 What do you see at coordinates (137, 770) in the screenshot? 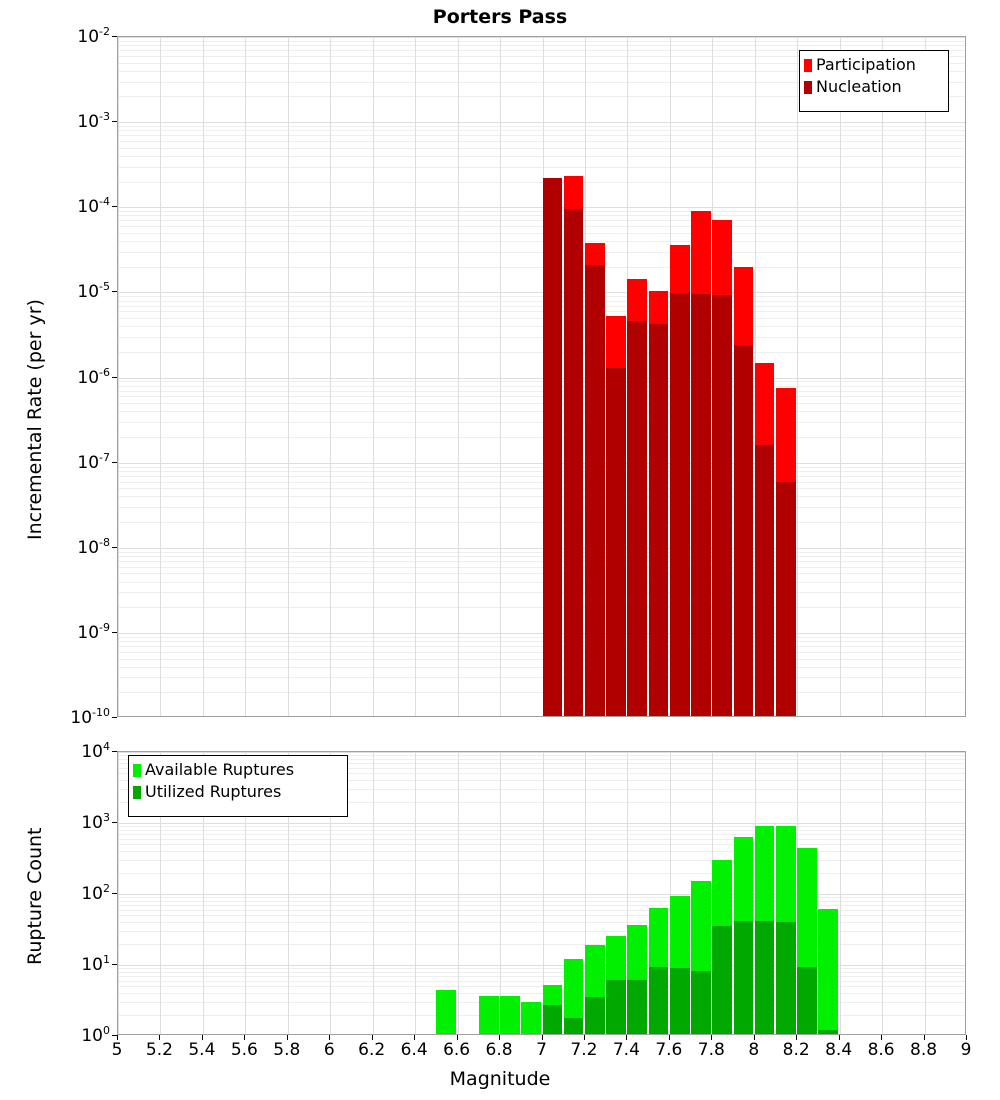
I see `available-ruptures-swatch` at bounding box center [137, 770].